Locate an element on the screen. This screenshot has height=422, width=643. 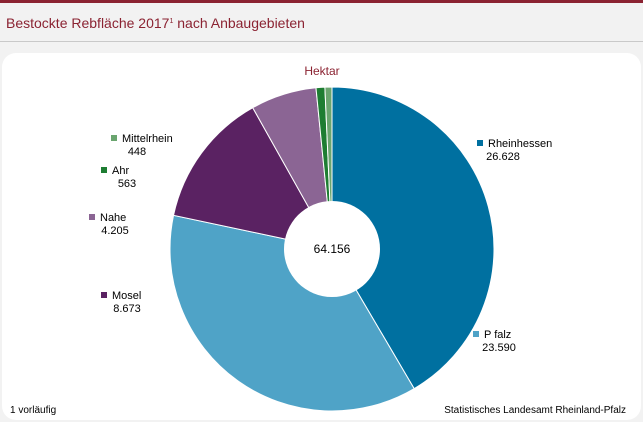
label-name-p-falz: P falz is located at coordinates (497, 335).